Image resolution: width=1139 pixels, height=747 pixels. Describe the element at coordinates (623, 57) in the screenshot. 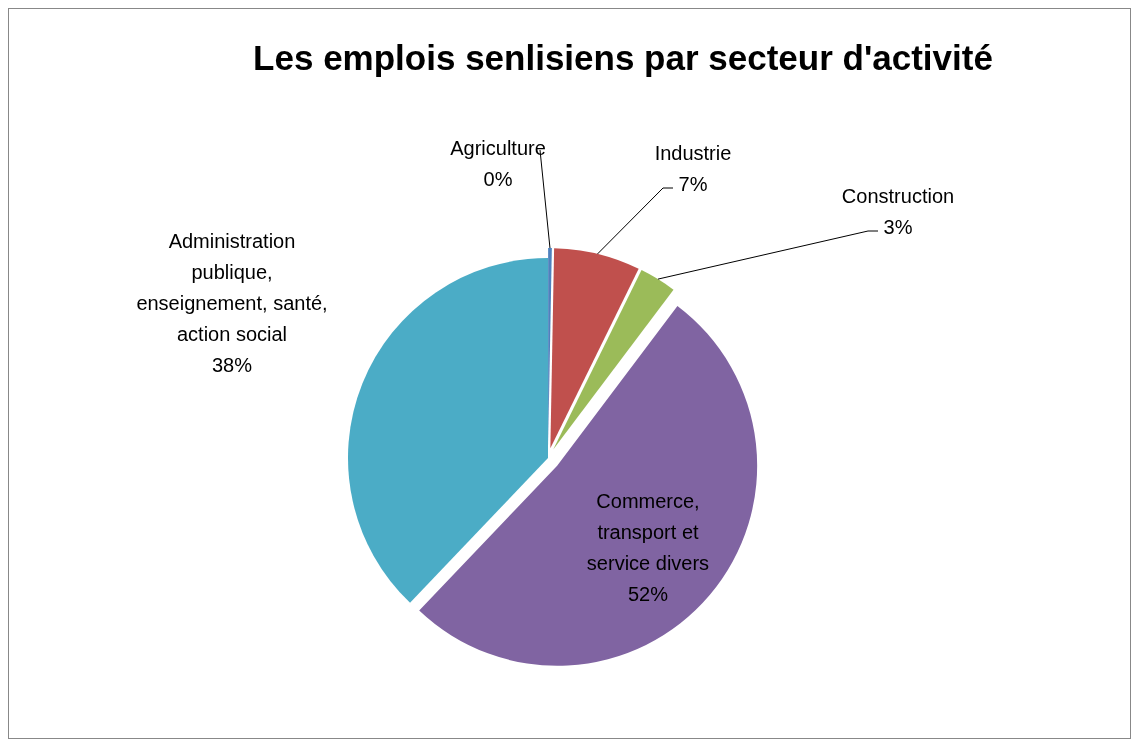

I see `chart-title: Les emplois senlisiens par secteur d'activité` at that location.